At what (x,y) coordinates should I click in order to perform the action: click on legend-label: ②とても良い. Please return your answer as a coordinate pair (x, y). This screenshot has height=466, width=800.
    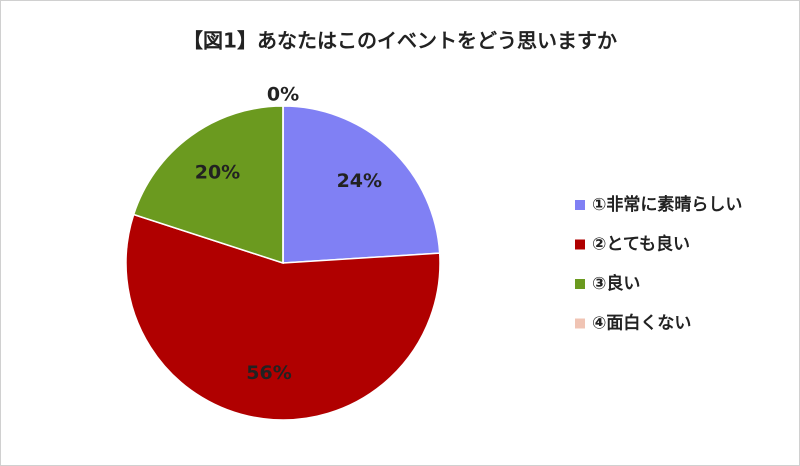
    Looking at the image, I should click on (641, 244).